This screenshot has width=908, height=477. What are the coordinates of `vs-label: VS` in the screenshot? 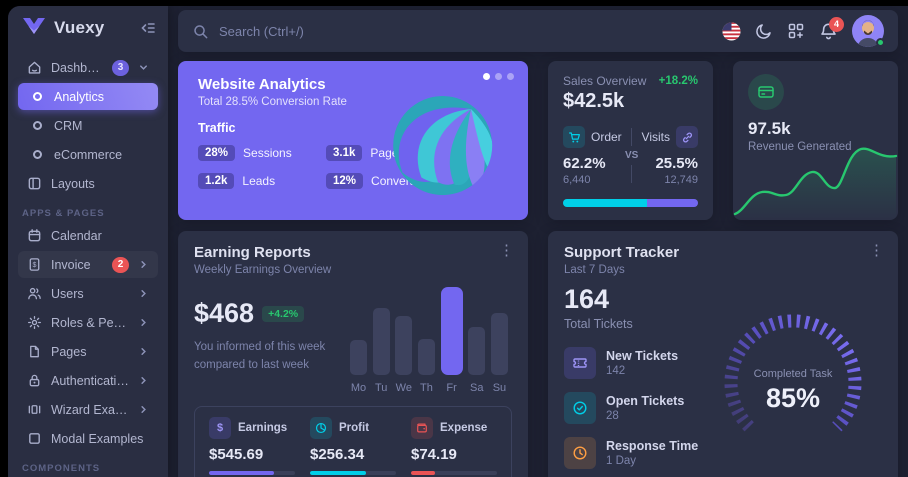 It's located at (631, 155).